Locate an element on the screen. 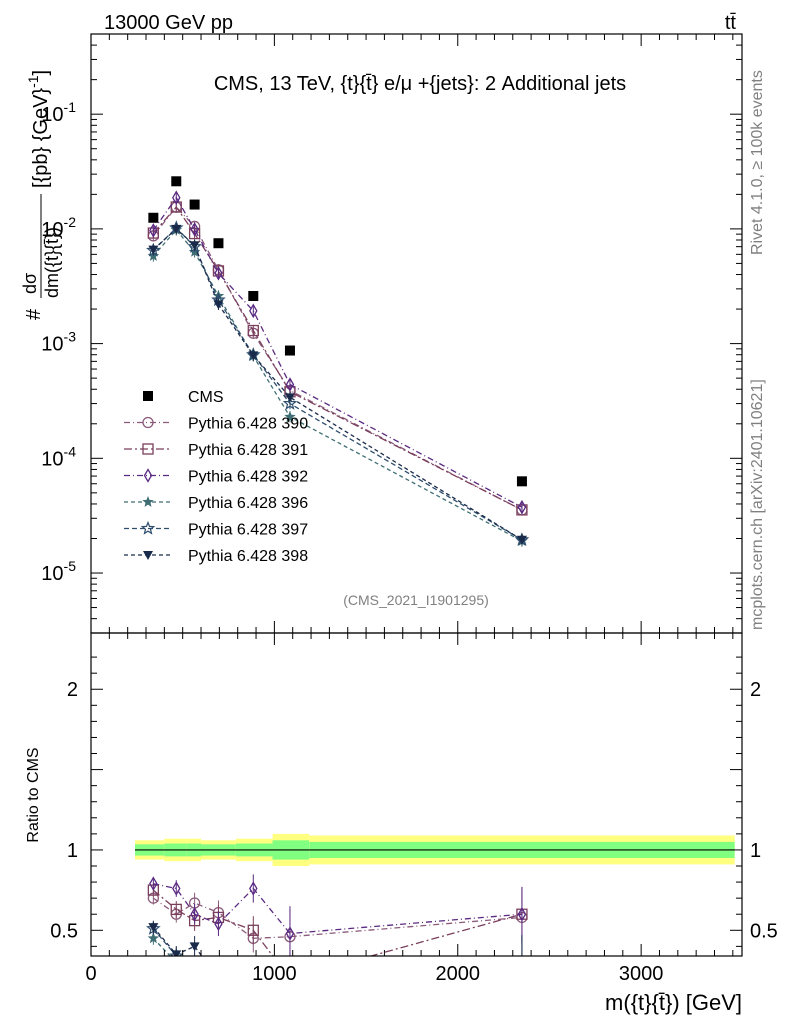  y-tick-label: 10⁻⁵ is located at coordinates (58, 571).